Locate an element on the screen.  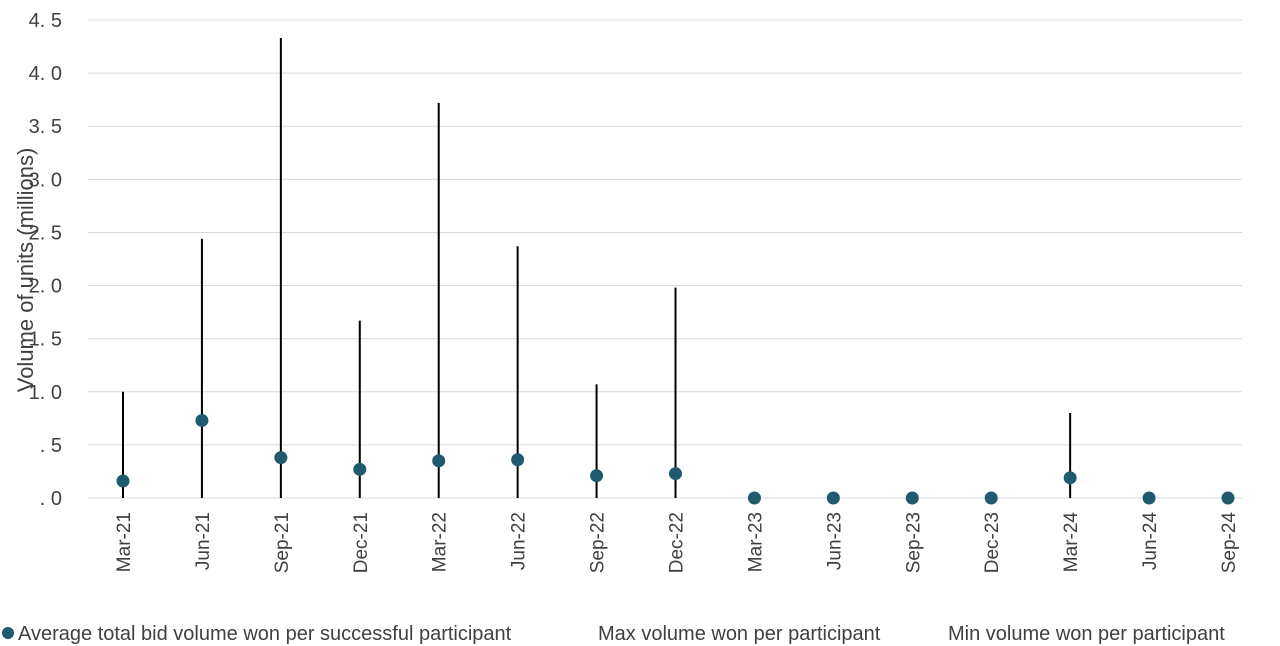
legend-entry: Min volume won per participant is located at coordinates (1086, 634).